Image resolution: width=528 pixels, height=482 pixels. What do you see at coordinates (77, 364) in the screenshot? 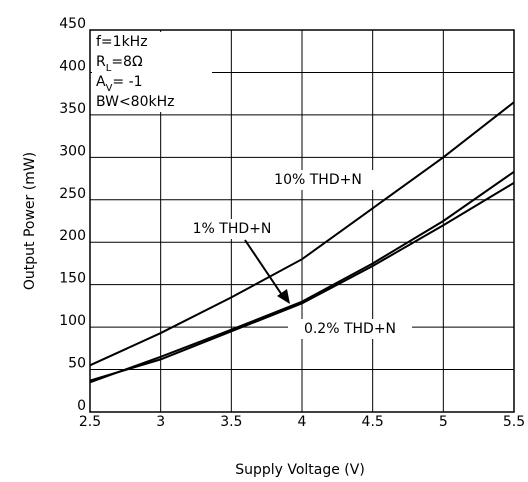
I see `y-tick-label: 50` at bounding box center [77, 364].